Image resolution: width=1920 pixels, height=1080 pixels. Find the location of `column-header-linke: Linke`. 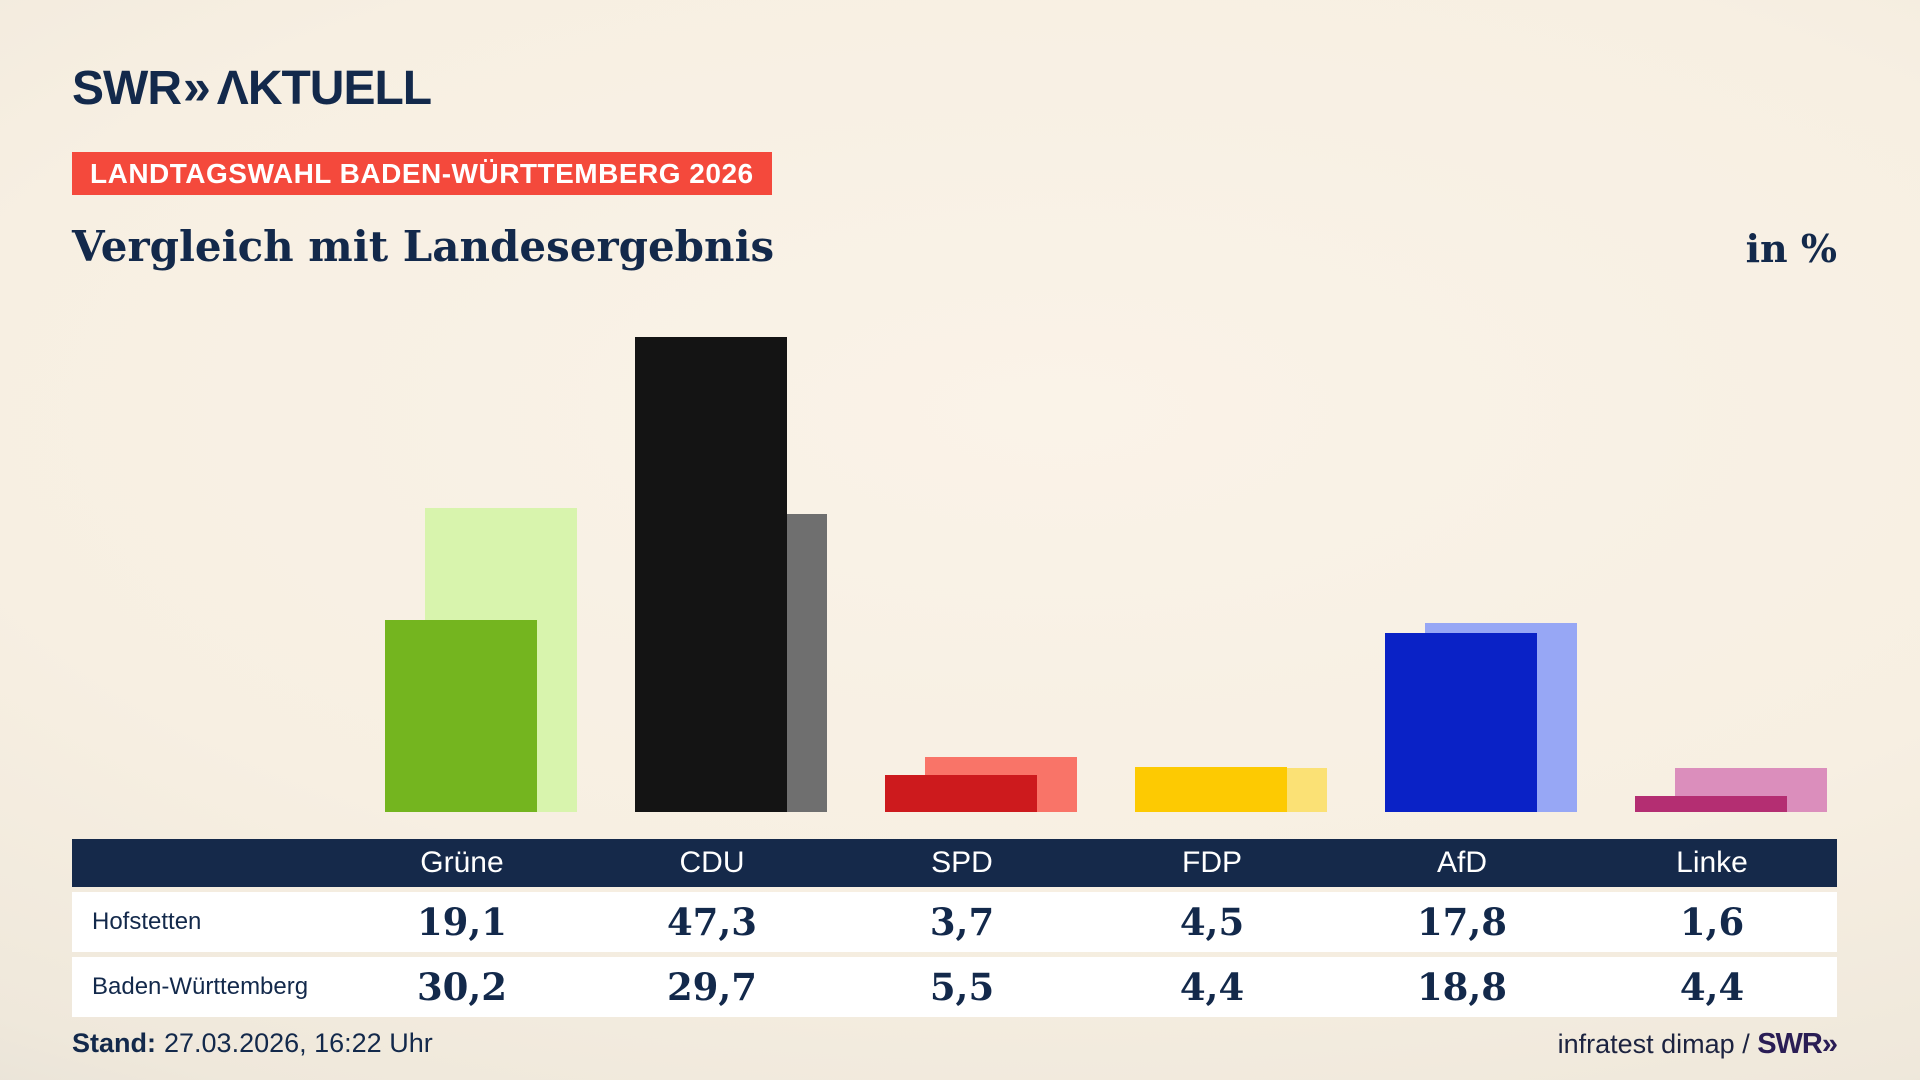

column-header-linke: Linke is located at coordinates (1712, 862).